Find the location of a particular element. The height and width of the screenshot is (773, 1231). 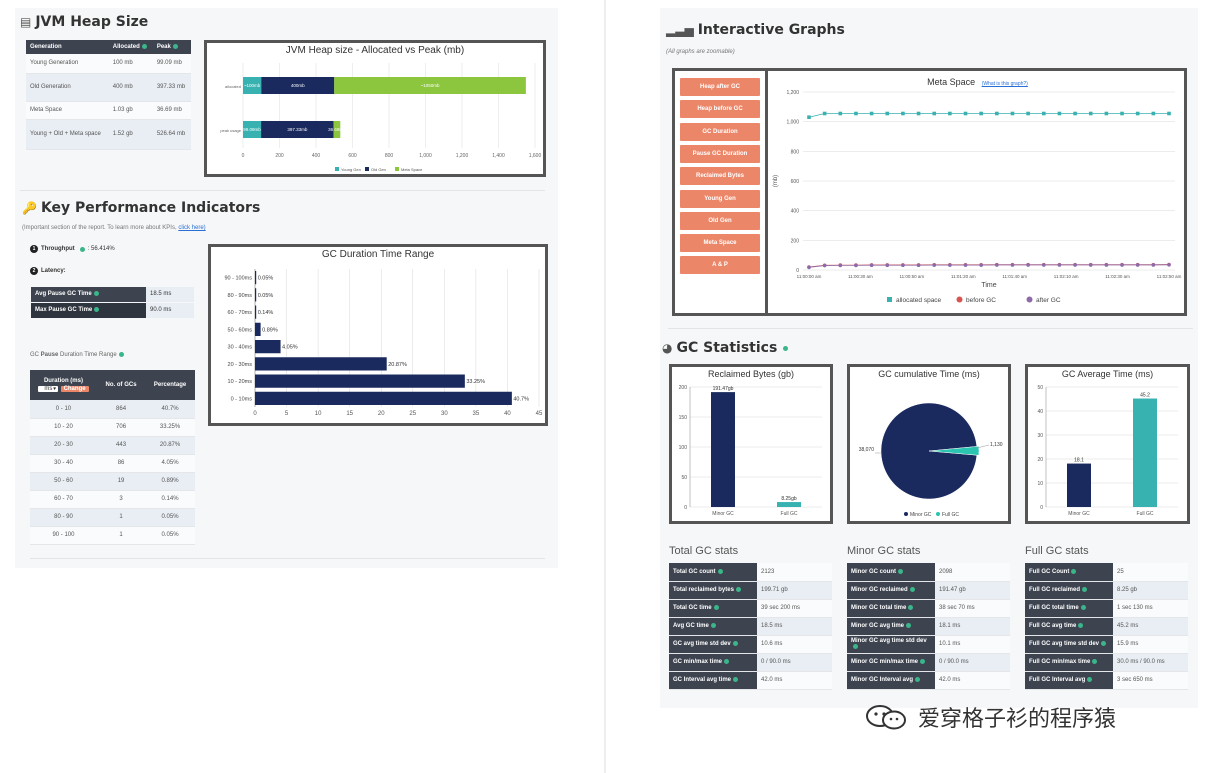

graph-button-heap-before-gc: Heap before GC is located at coordinates (720, 109).